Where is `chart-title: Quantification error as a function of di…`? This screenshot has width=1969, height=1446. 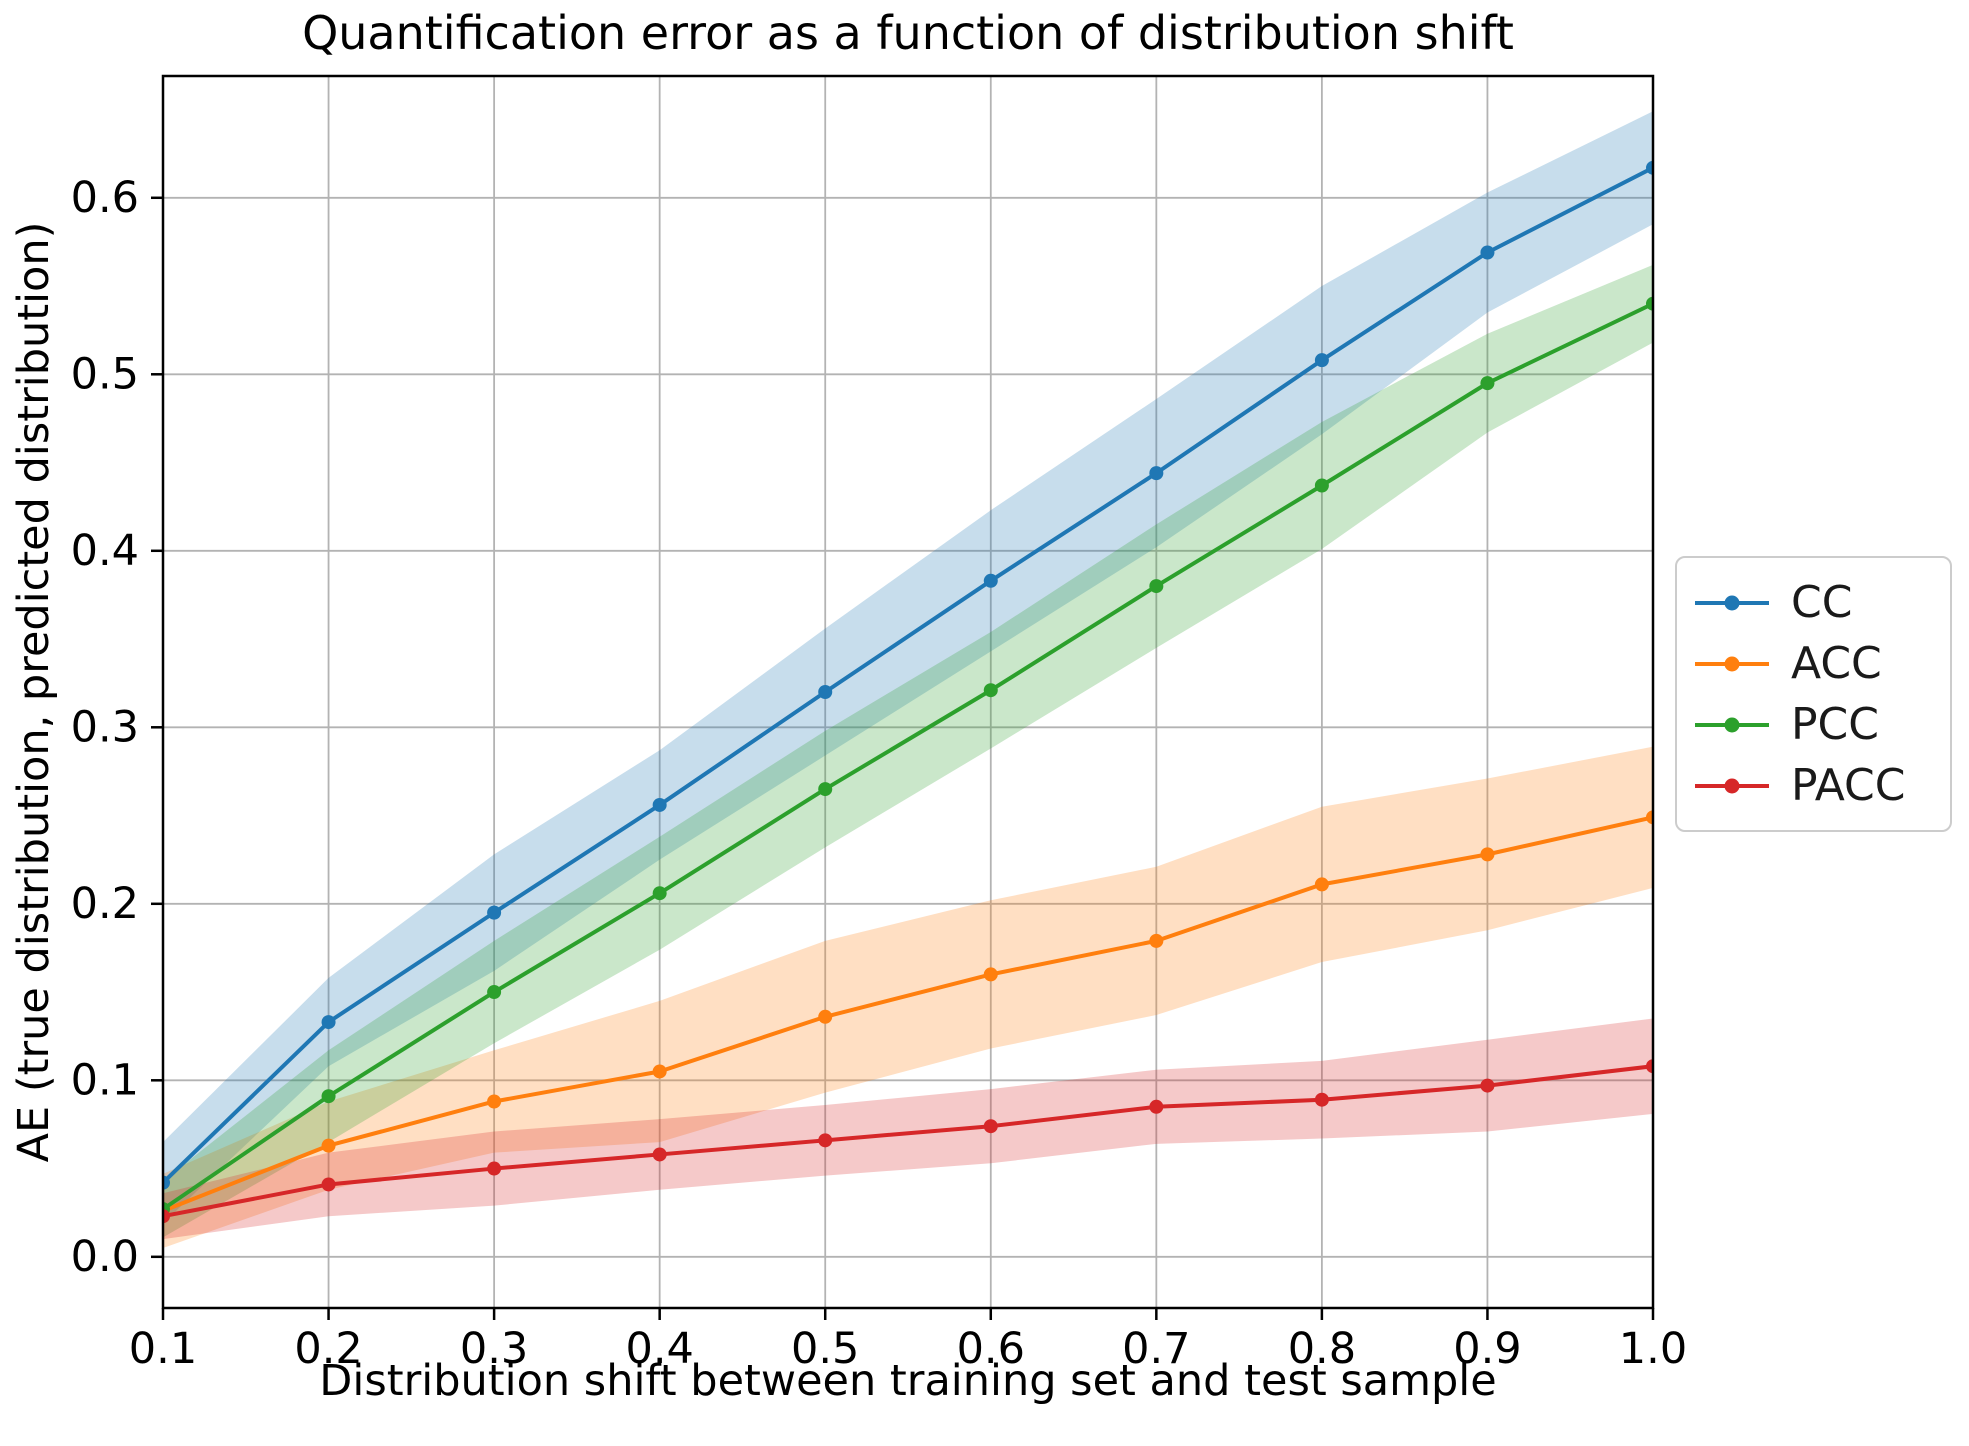
chart-title: Quantification error as a function of di… is located at coordinates (908, 33).